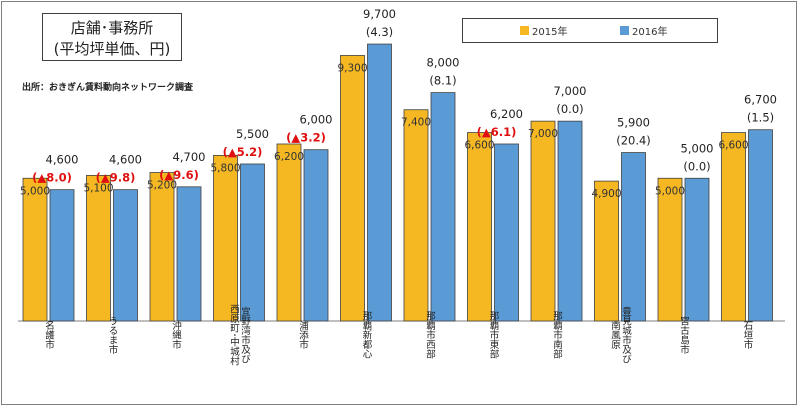  Describe the element at coordinates (189, 157) in the screenshot. I see `data-label-2016: 4,700` at that location.